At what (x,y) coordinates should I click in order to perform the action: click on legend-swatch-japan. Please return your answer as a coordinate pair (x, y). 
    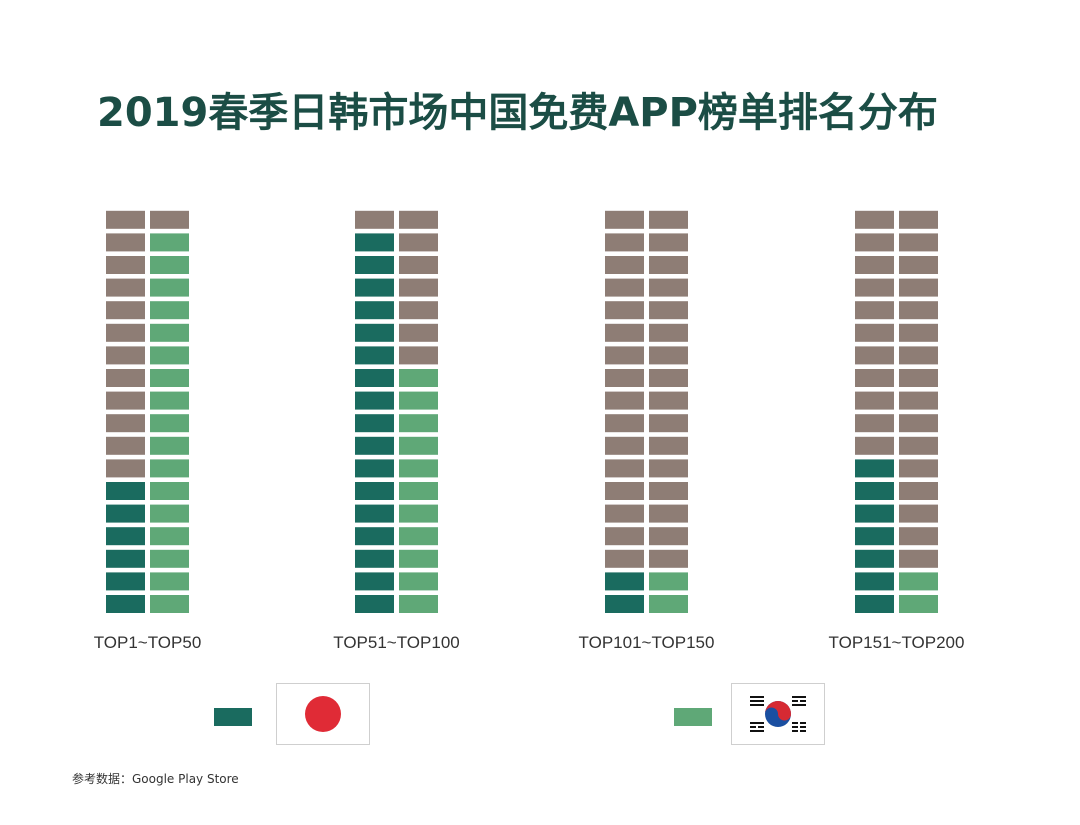
    Looking at the image, I should click on (233, 717).